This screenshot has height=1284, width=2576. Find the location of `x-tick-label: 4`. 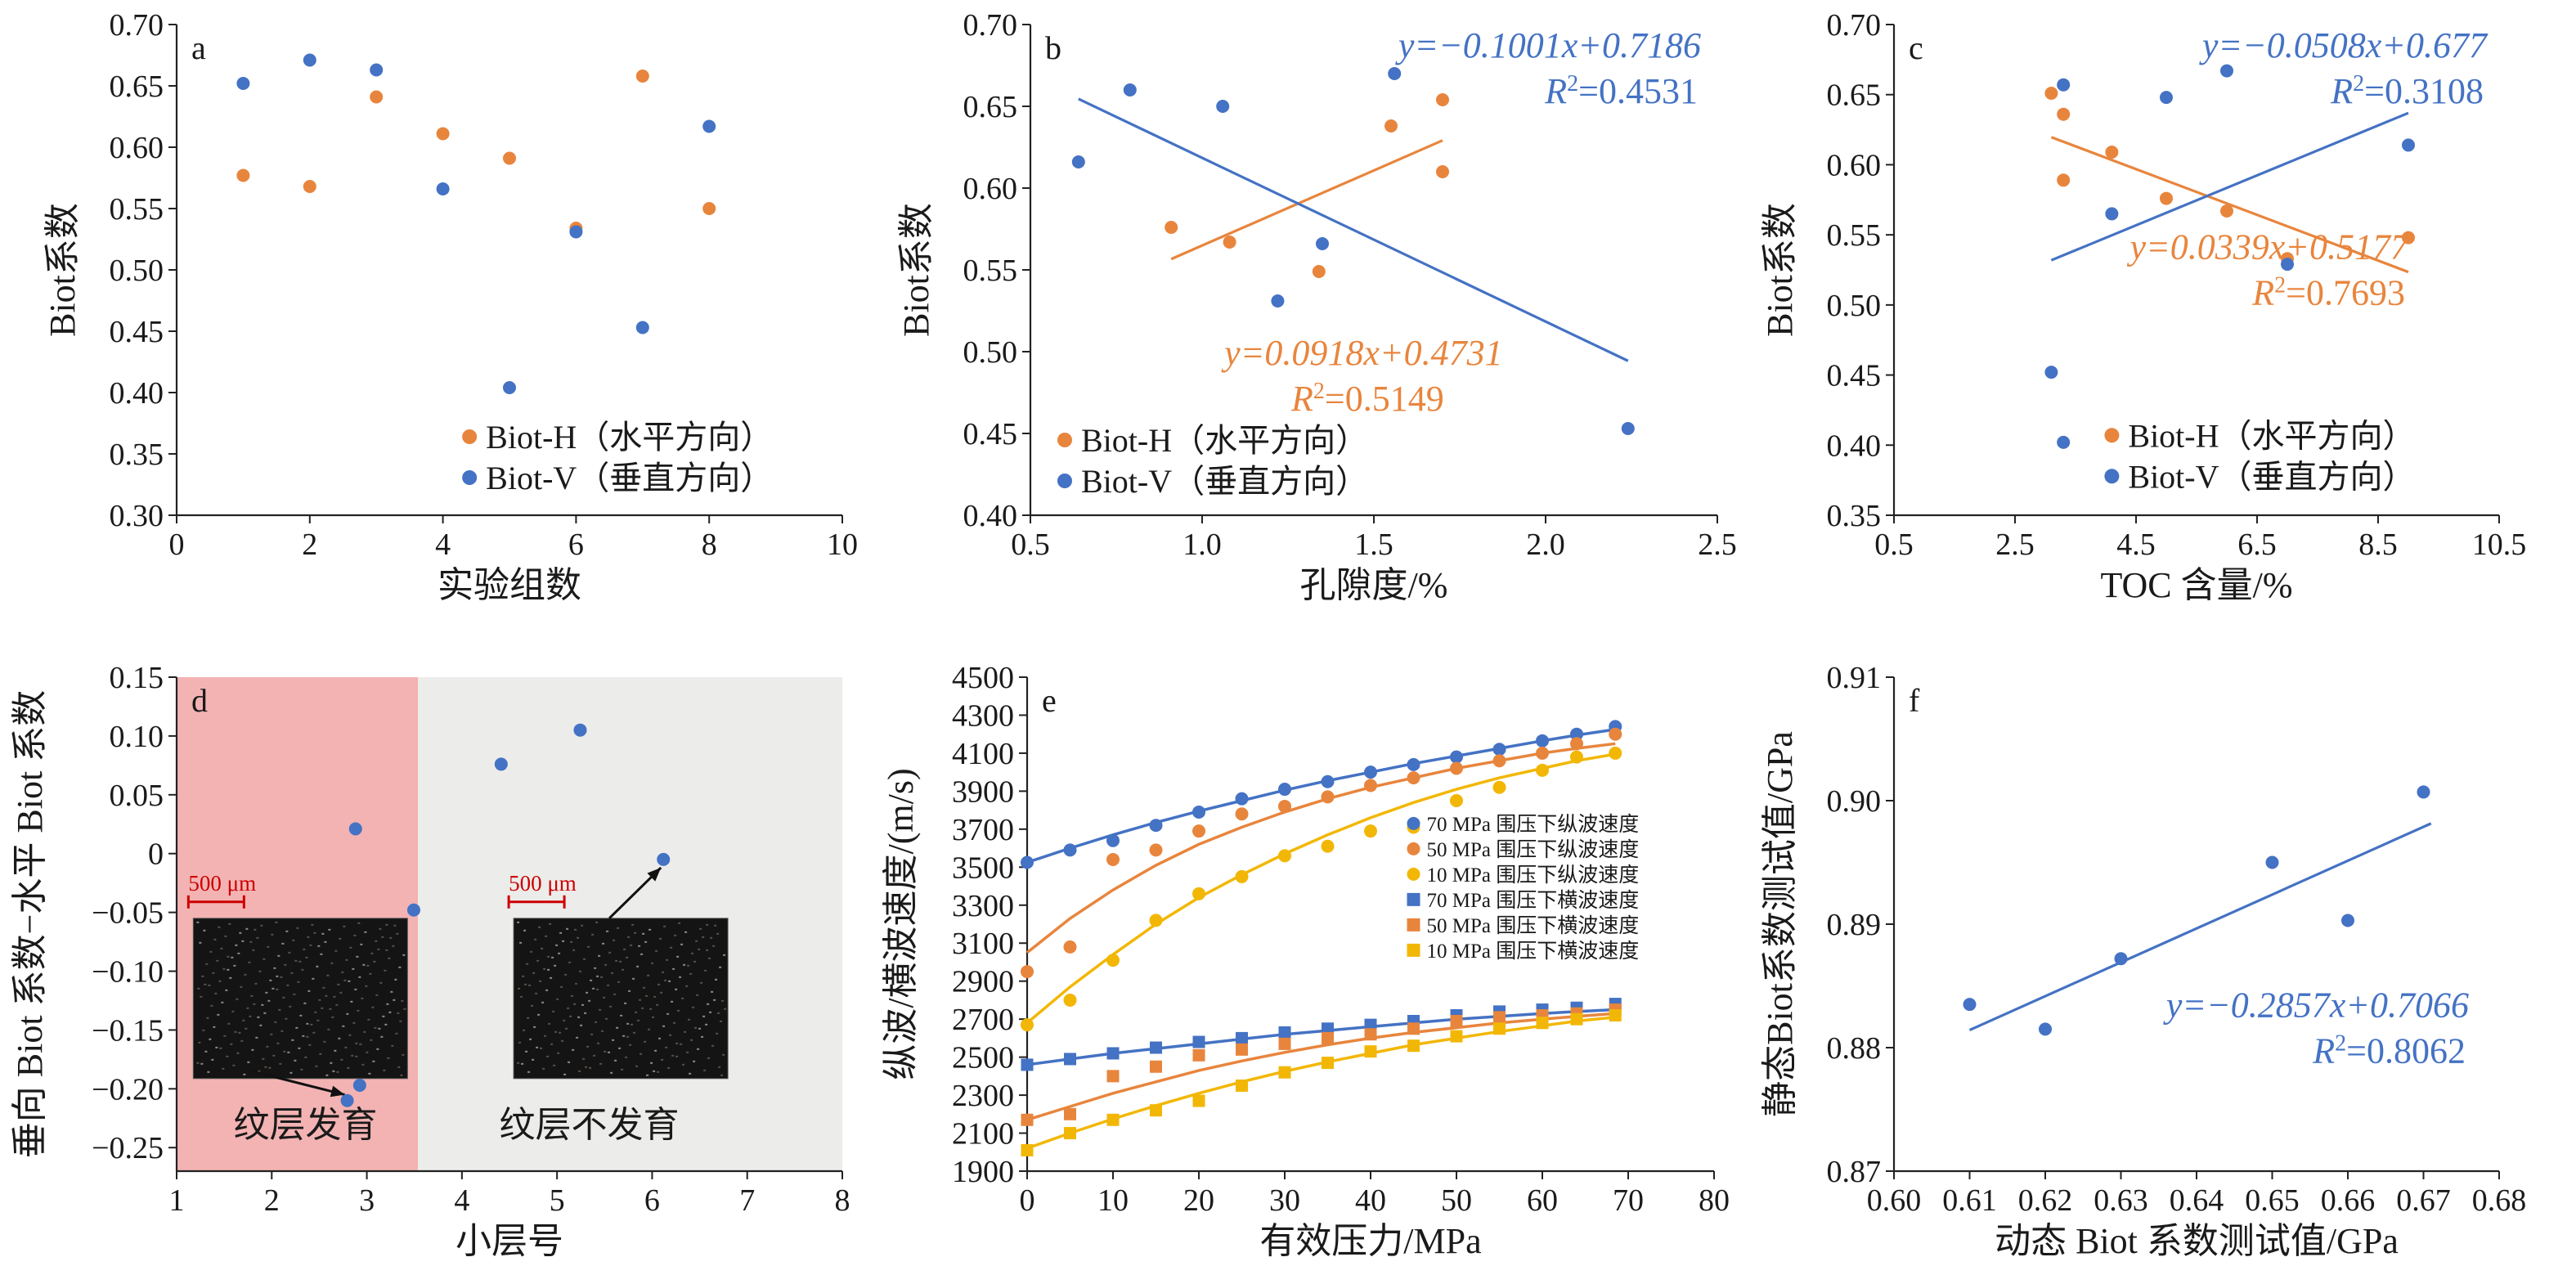

x-tick-label: 4 is located at coordinates (461, 1201).